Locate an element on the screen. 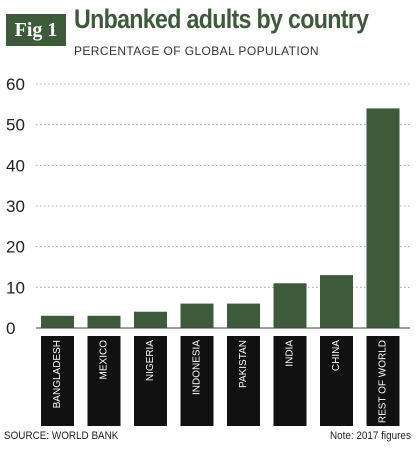 The height and width of the screenshot is (450, 417). category-label: NIGERIA is located at coordinates (150, 360).